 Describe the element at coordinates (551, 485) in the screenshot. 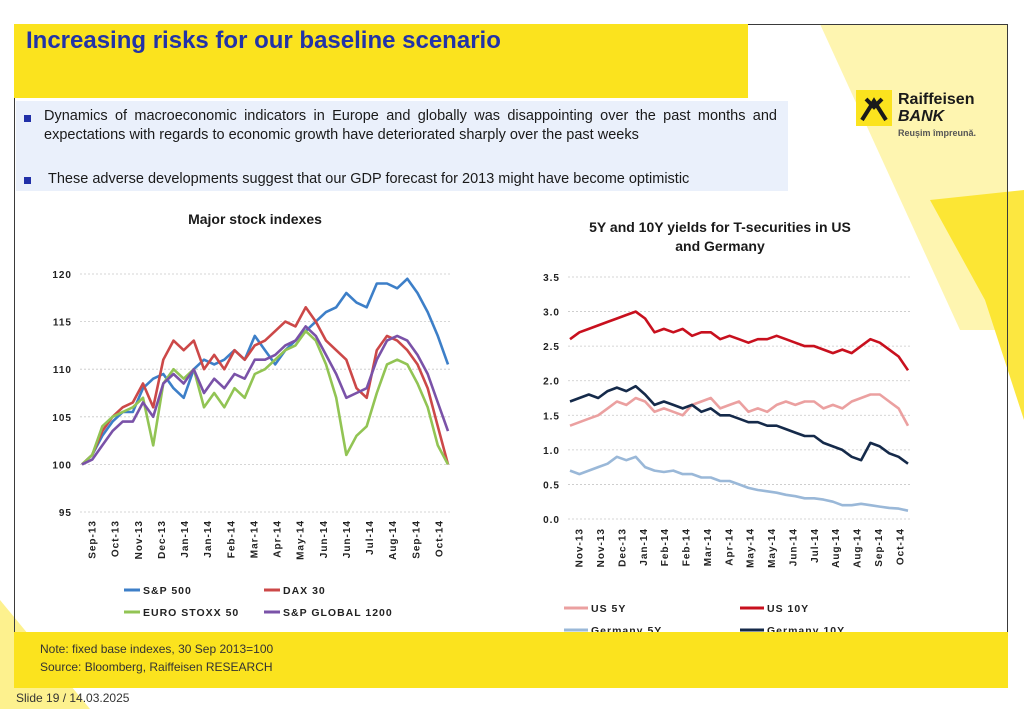

I see `yields-chart-y-tick-label: 0.5` at that location.